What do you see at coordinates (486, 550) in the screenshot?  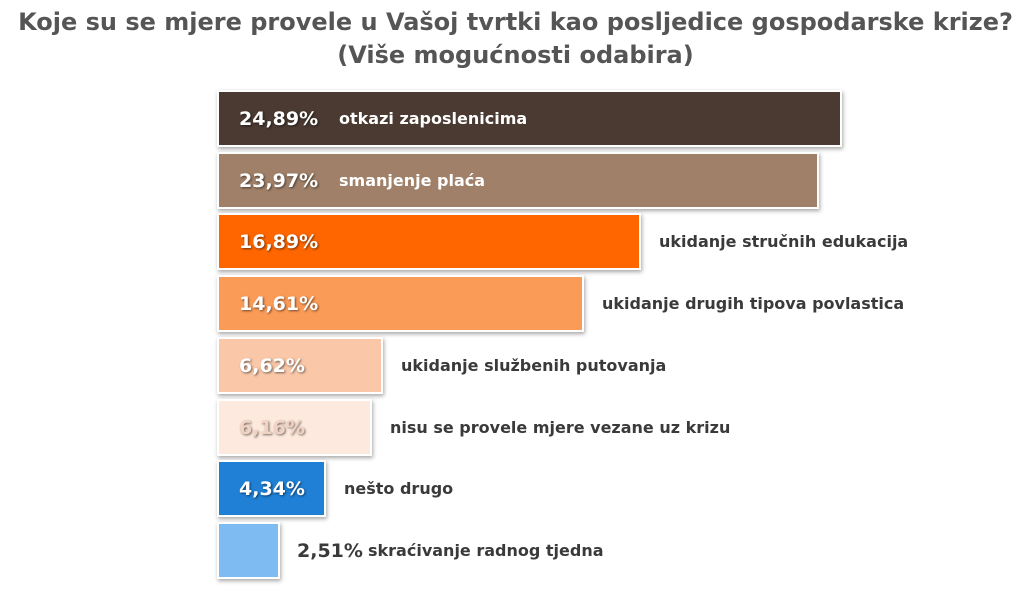 I see `category-label-8: skraćivanje radnog tjedna` at bounding box center [486, 550].